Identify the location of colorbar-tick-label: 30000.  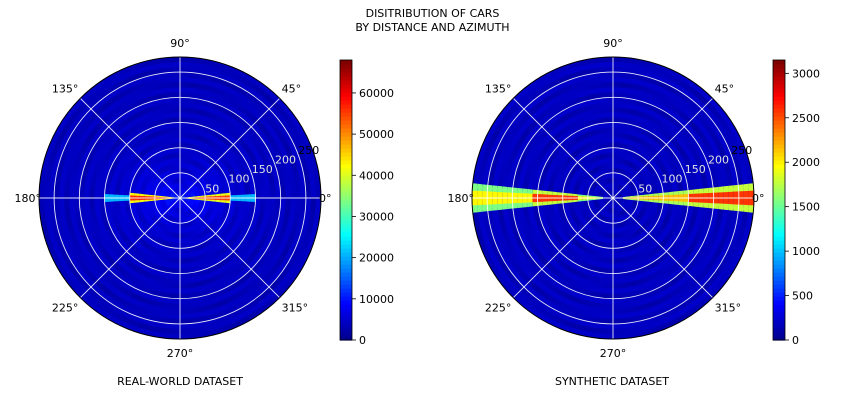
(376, 216).